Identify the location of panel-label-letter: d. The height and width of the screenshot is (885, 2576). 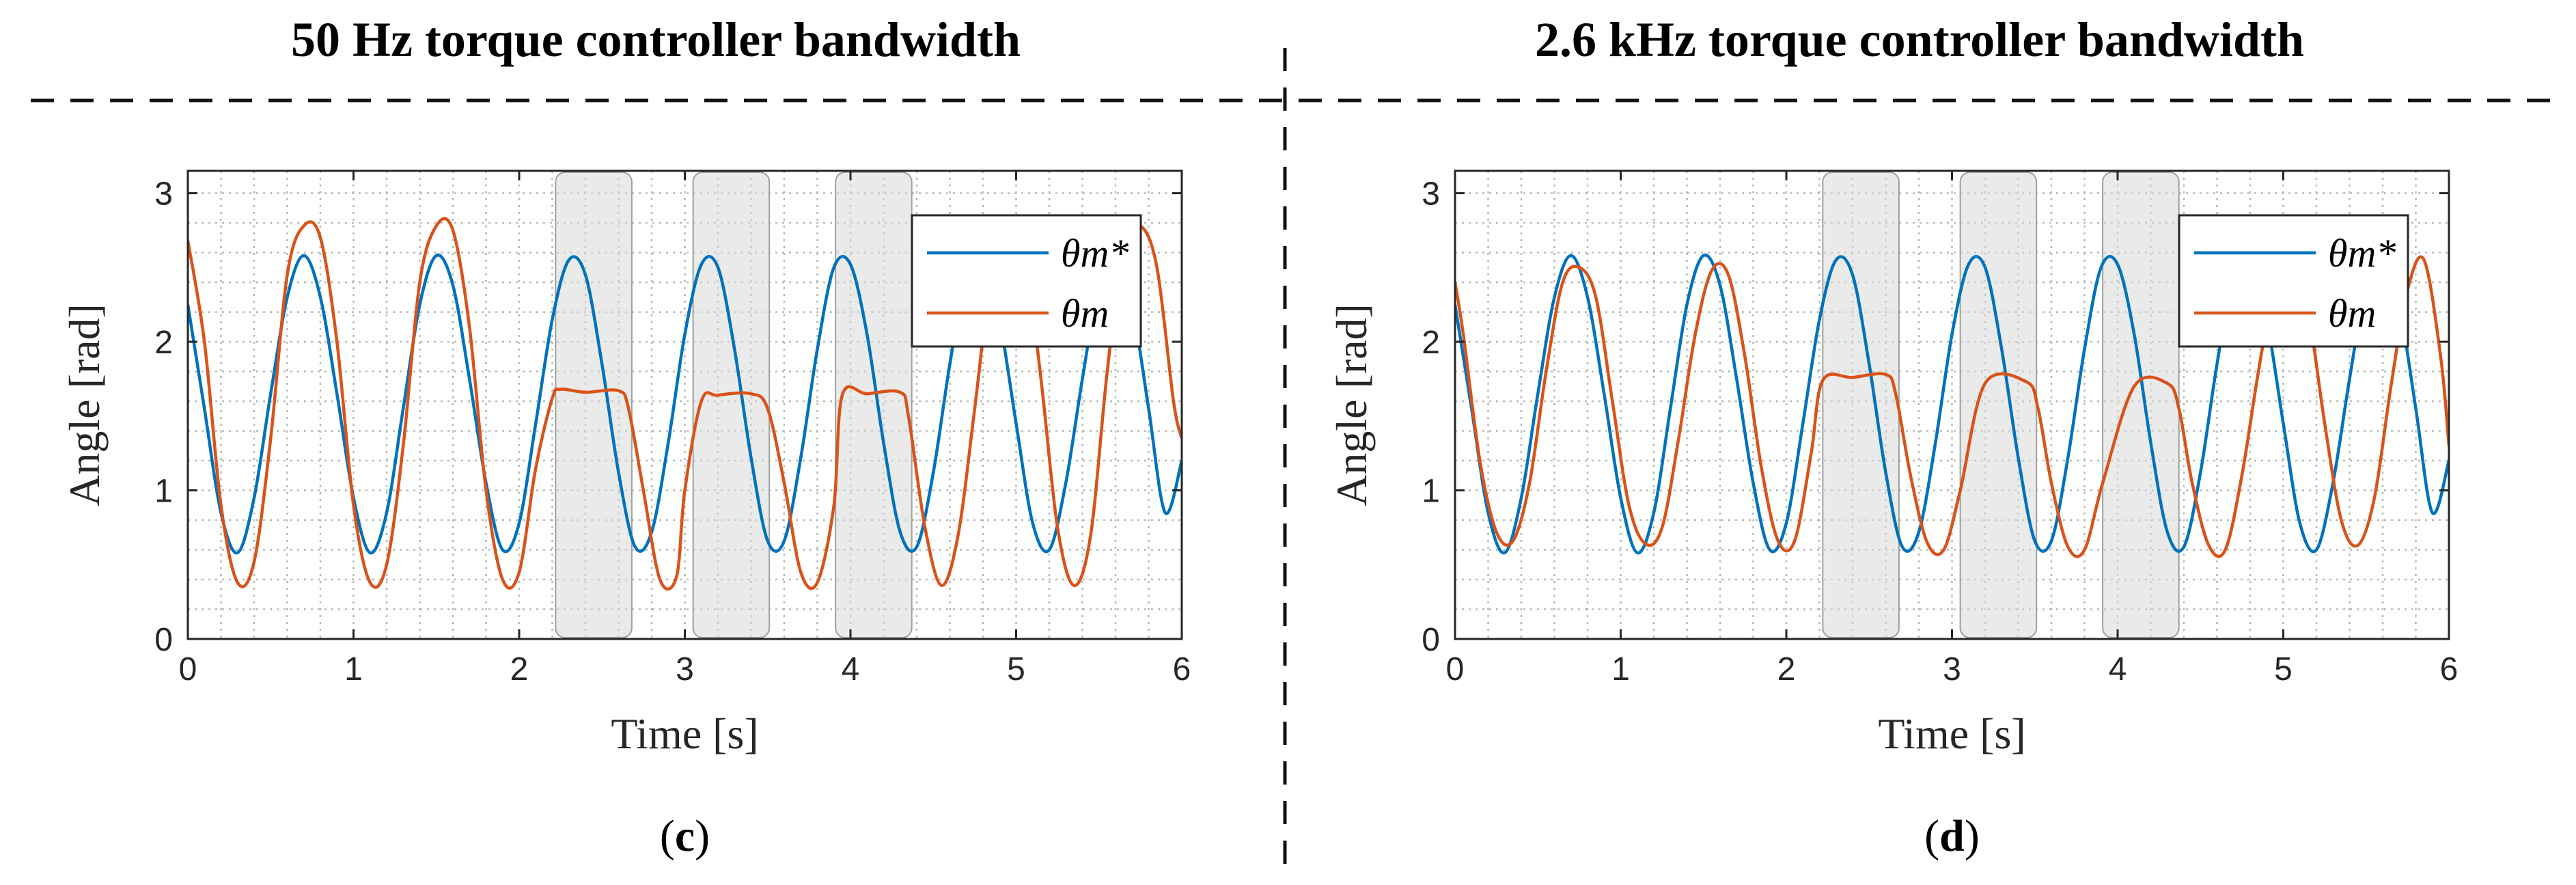
(1952, 836).